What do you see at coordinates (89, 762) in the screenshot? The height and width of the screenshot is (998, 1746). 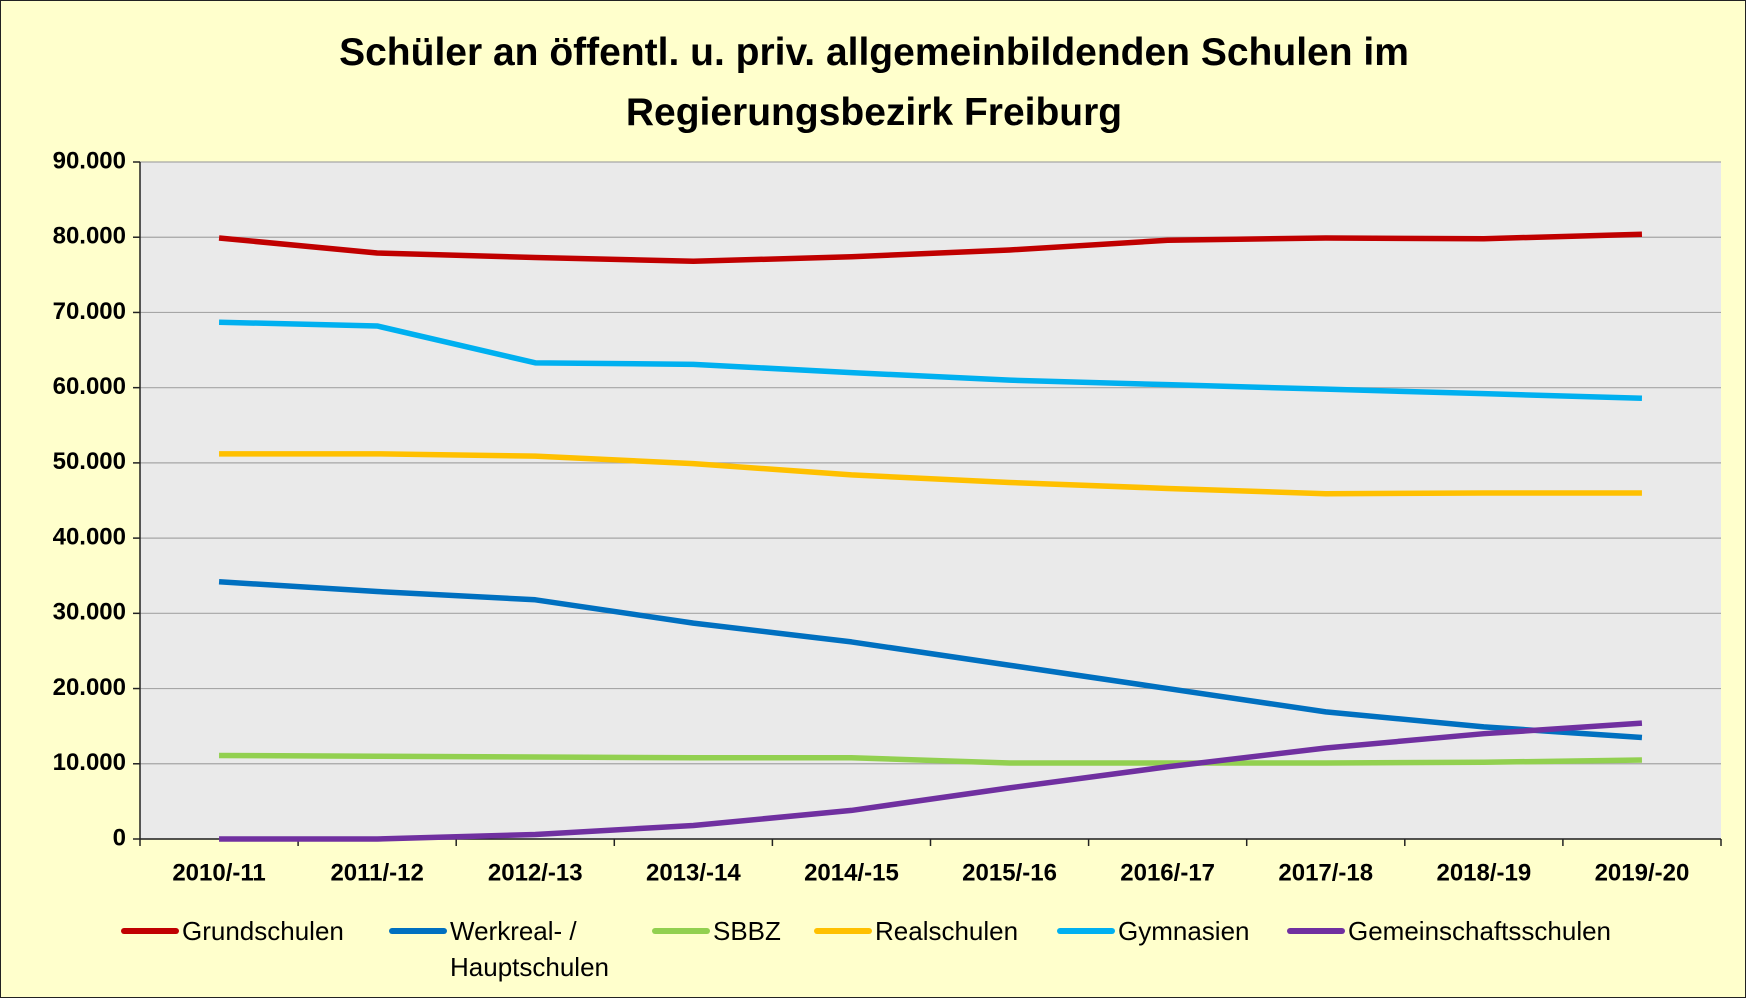 I see `y-tick-label: 10.000` at bounding box center [89, 762].